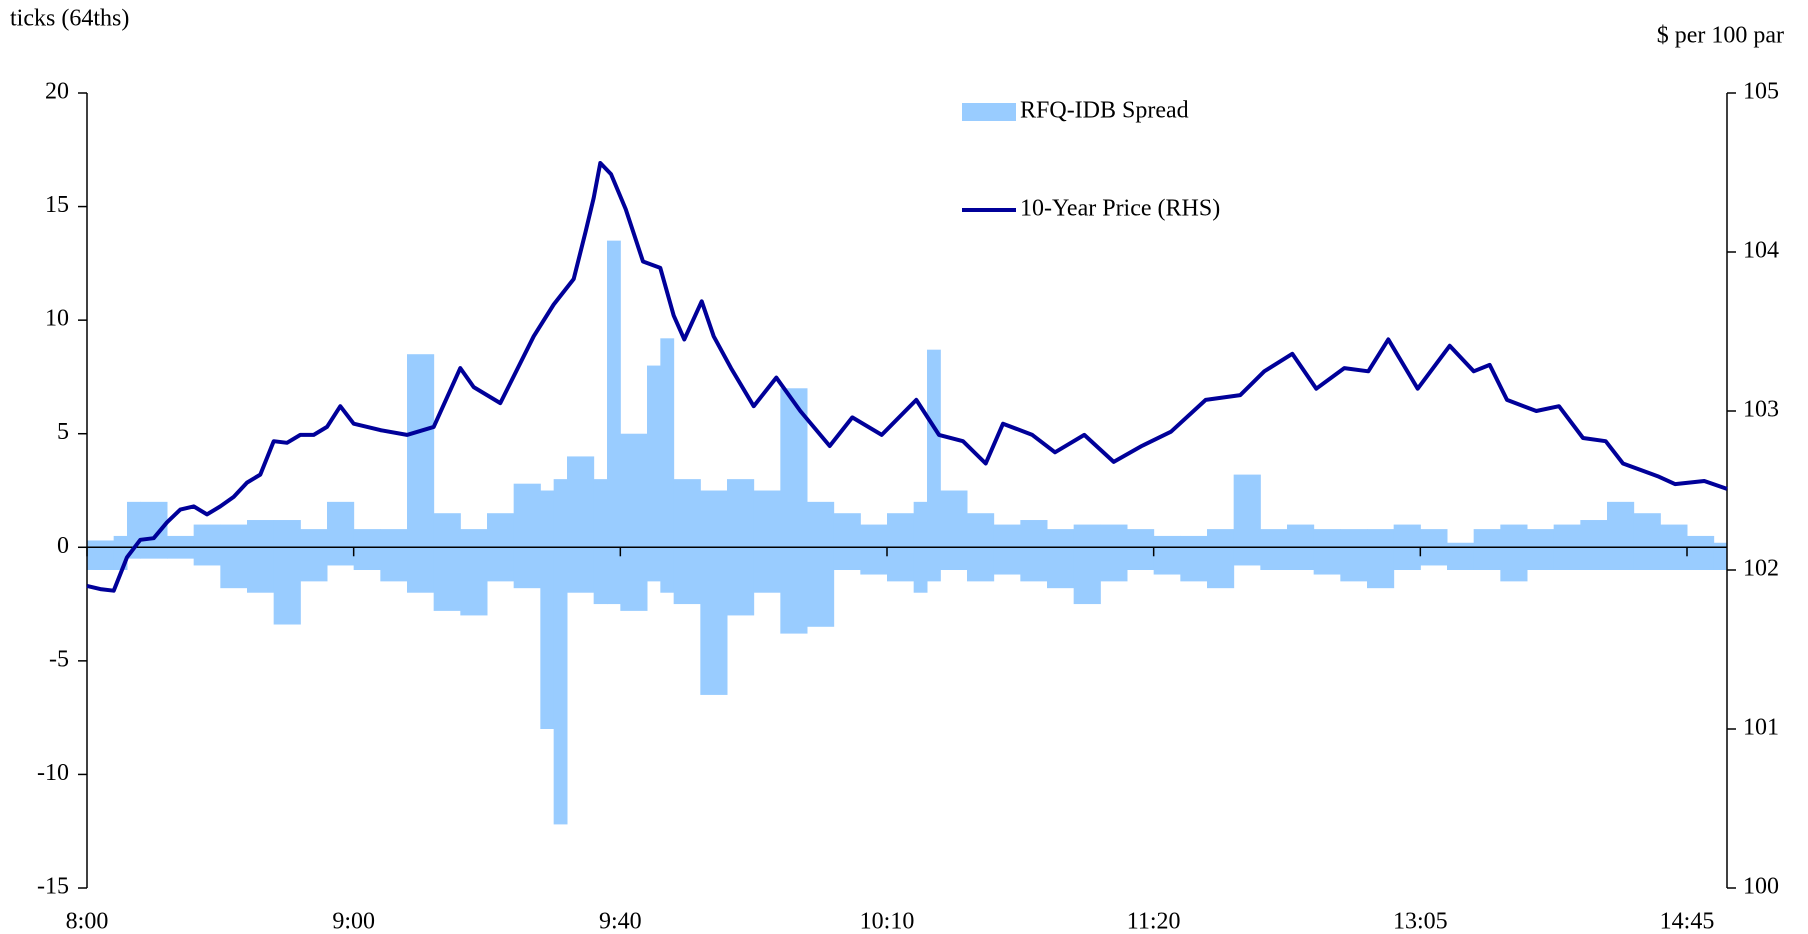  I want to click on y2-tick-label: 101, so click(1761, 728).